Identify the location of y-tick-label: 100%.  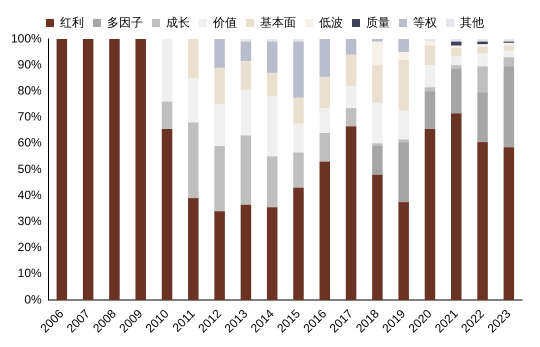
(26, 38).